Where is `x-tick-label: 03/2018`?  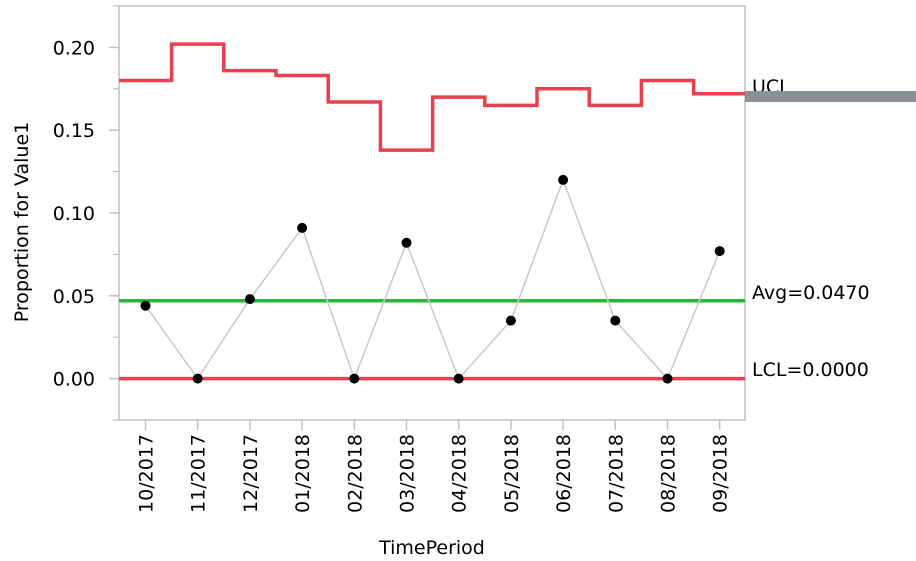
x-tick-label: 03/2018 is located at coordinates (408, 473).